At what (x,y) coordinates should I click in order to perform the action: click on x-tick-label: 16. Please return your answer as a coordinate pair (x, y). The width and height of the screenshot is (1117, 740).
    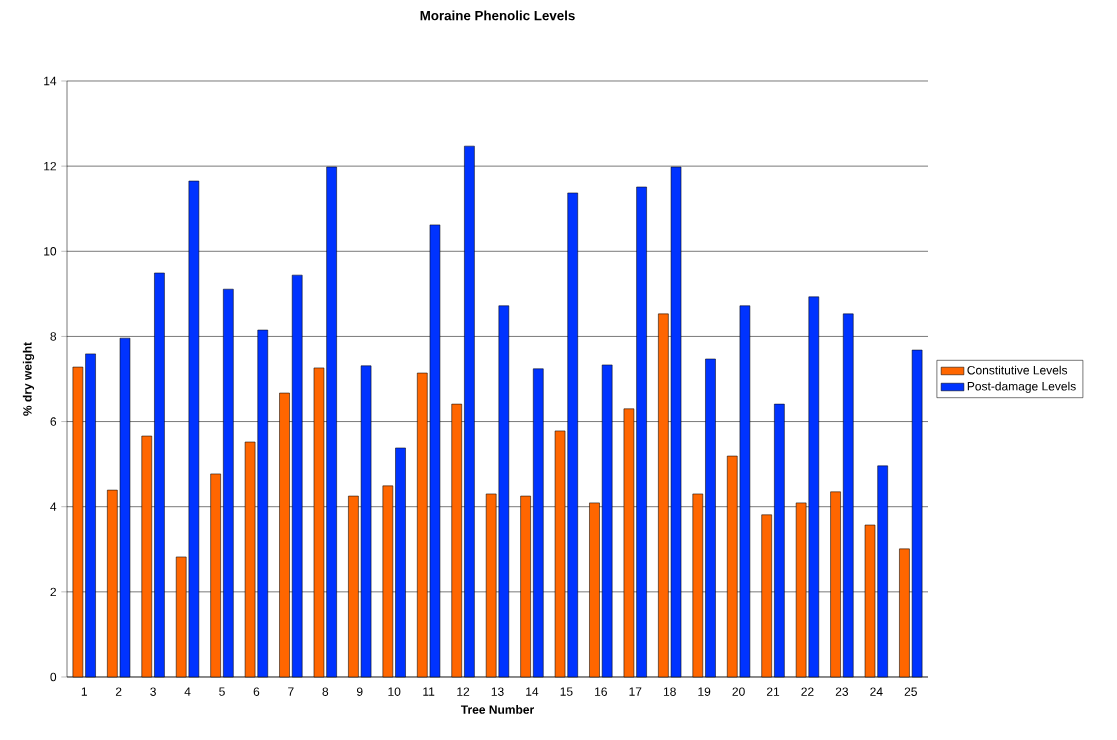
    Looking at the image, I should click on (601, 691).